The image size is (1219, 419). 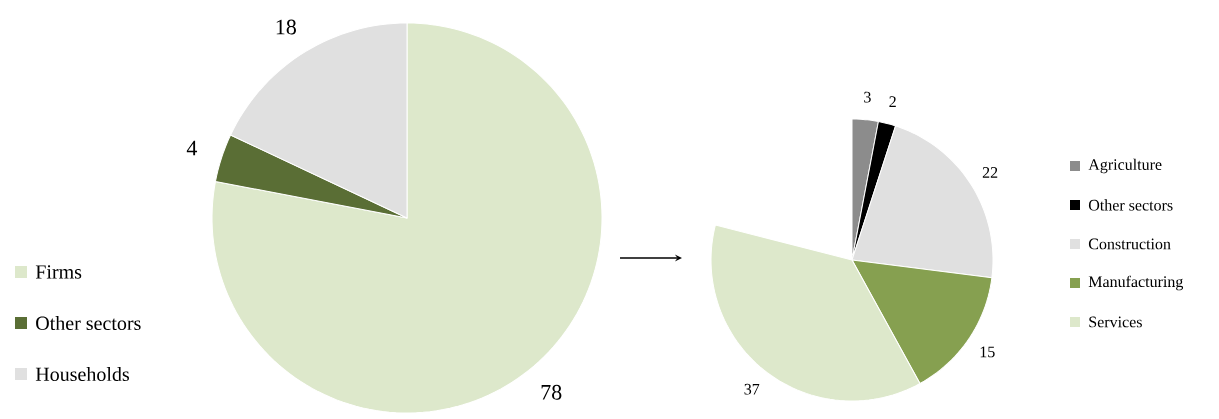 I want to click on legend-label: Services, so click(x=1115, y=322).